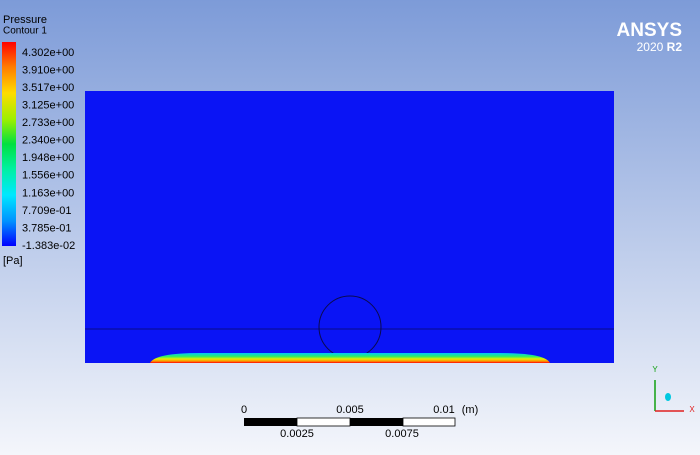 This screenshot has height=455, width=700. What do you see at coordinates (13, 261) in the screenshot?
I see `legend-unit: [Pa]` at bounding box center [13, 261].